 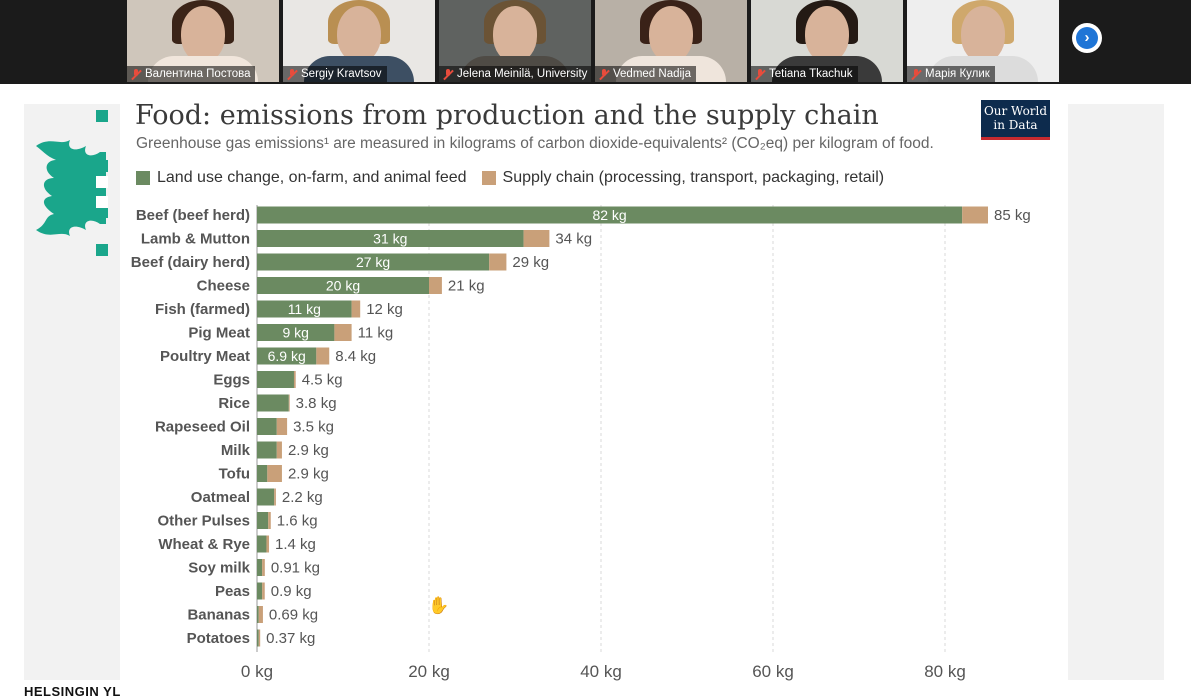 I want to click on hand-cursor-icon: ✋, so click(x=439, y=605).